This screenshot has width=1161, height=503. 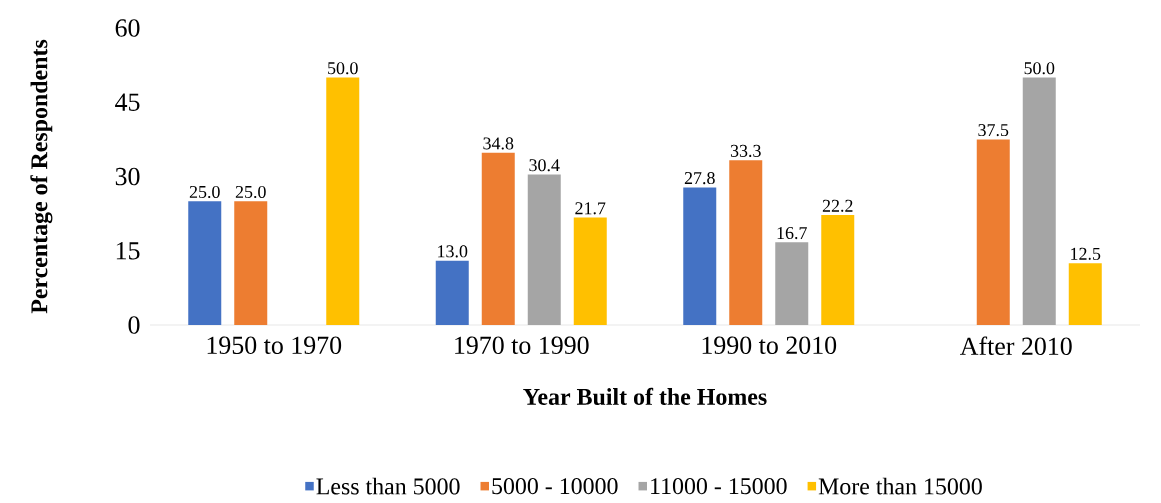 What do you see at coordinates (792, 233) in the screenshot?
I see `data-label: 16.7` at bounding box center [792, 233].